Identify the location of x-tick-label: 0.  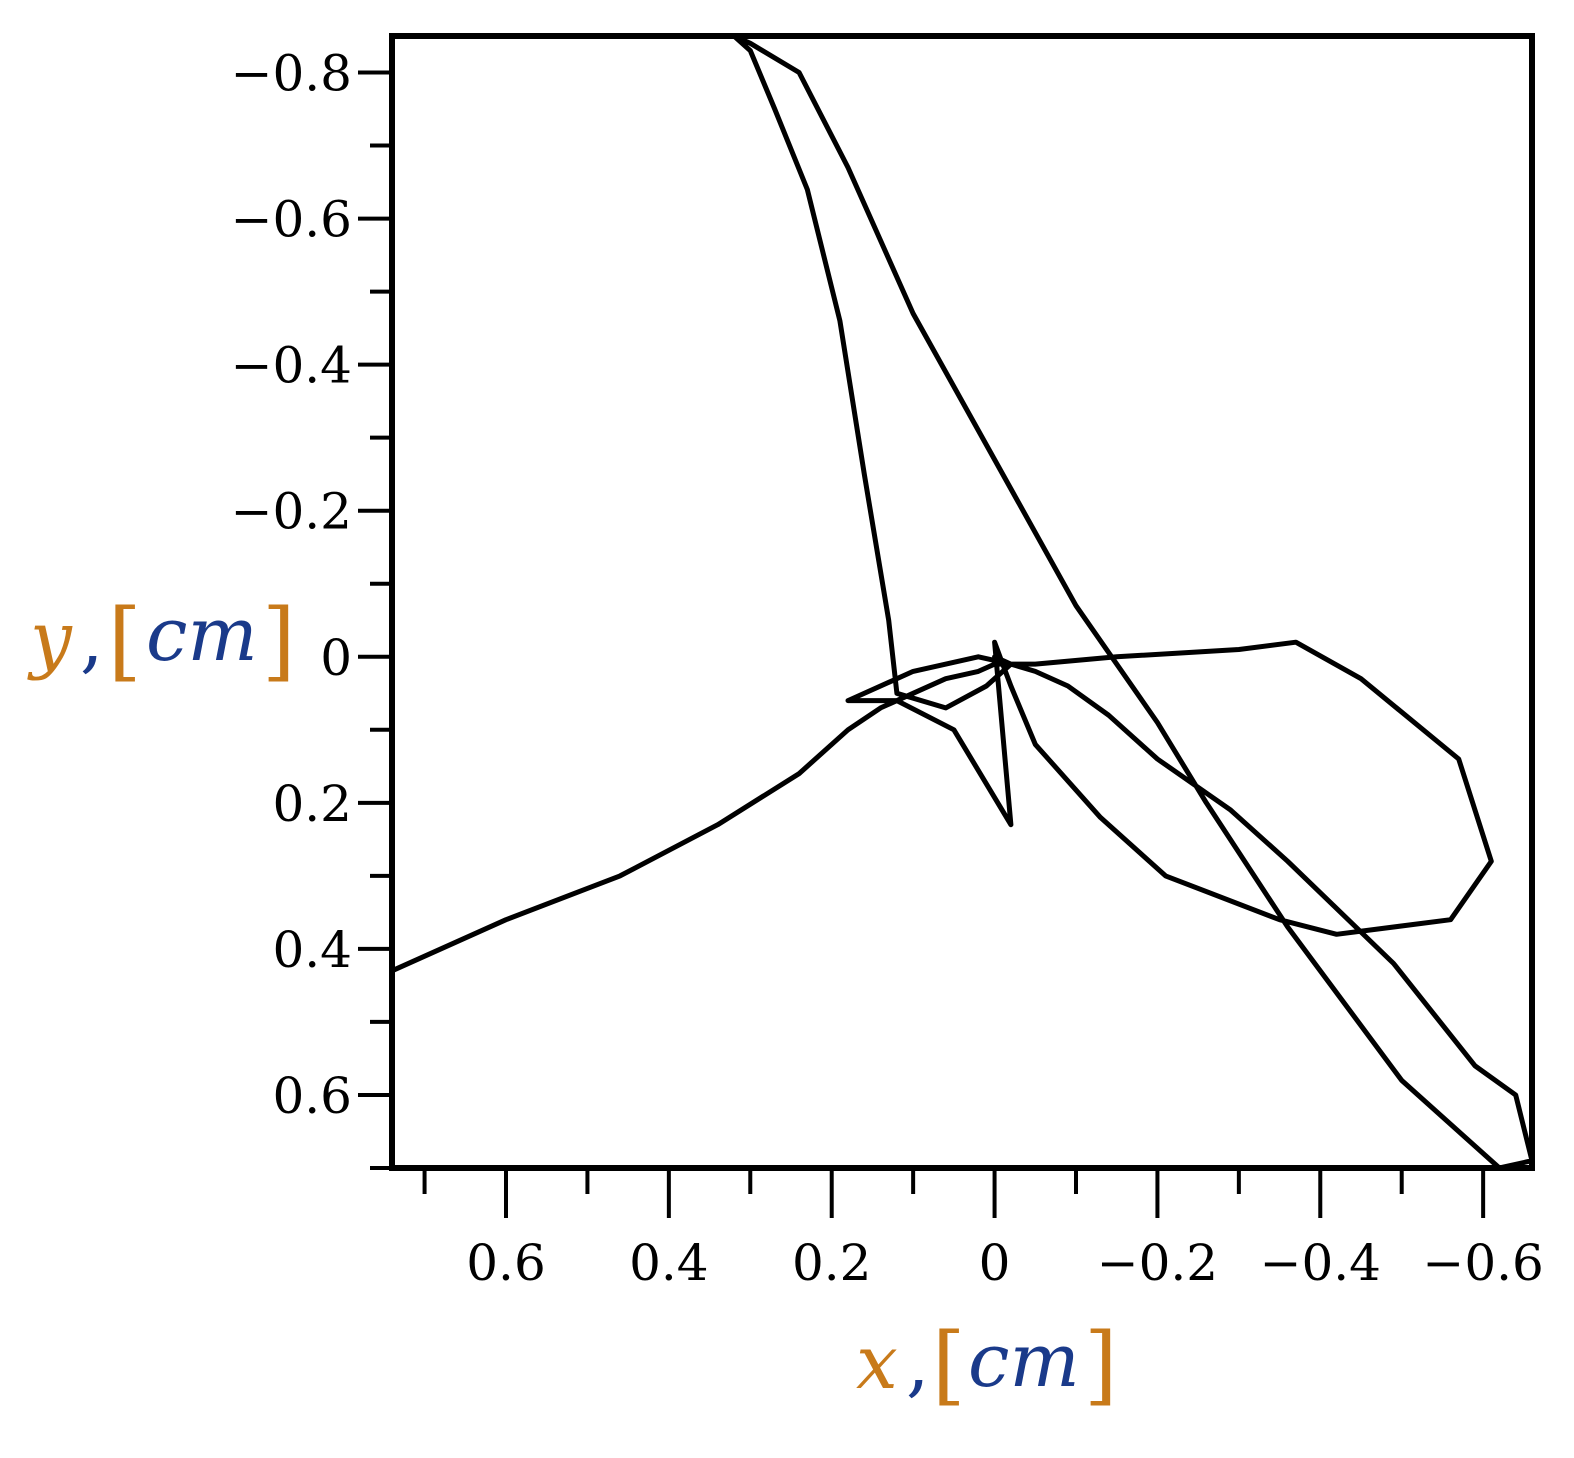
(995, 1263).